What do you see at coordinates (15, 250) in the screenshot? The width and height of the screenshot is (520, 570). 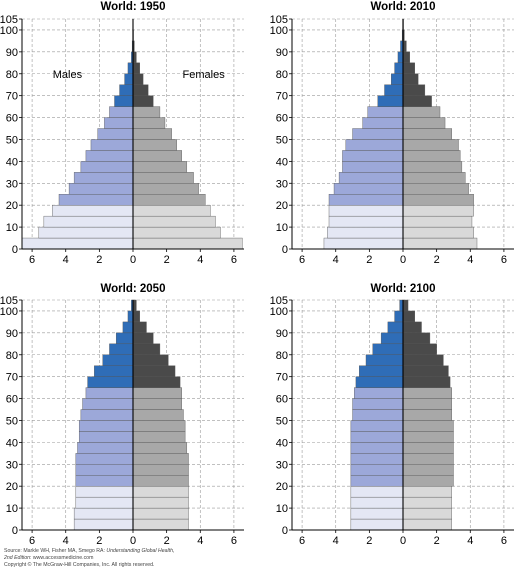 I see `y-tick-label: 0` at bounding box center [15, 250].